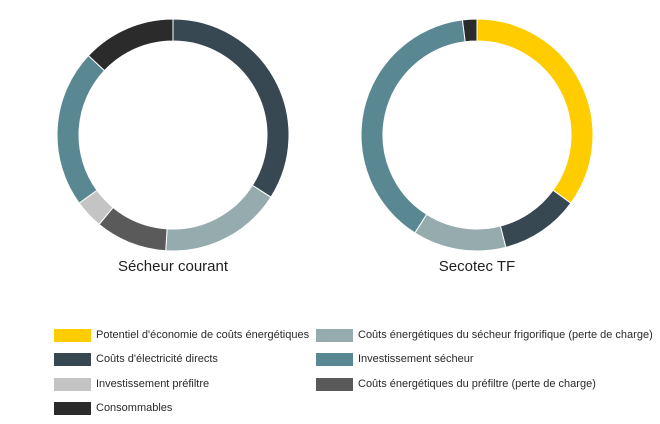 The height and width of the screenshot is (424, 660). I want to click on legend-item-dryer-investment: Investissement sécheur, so click(395, 359).